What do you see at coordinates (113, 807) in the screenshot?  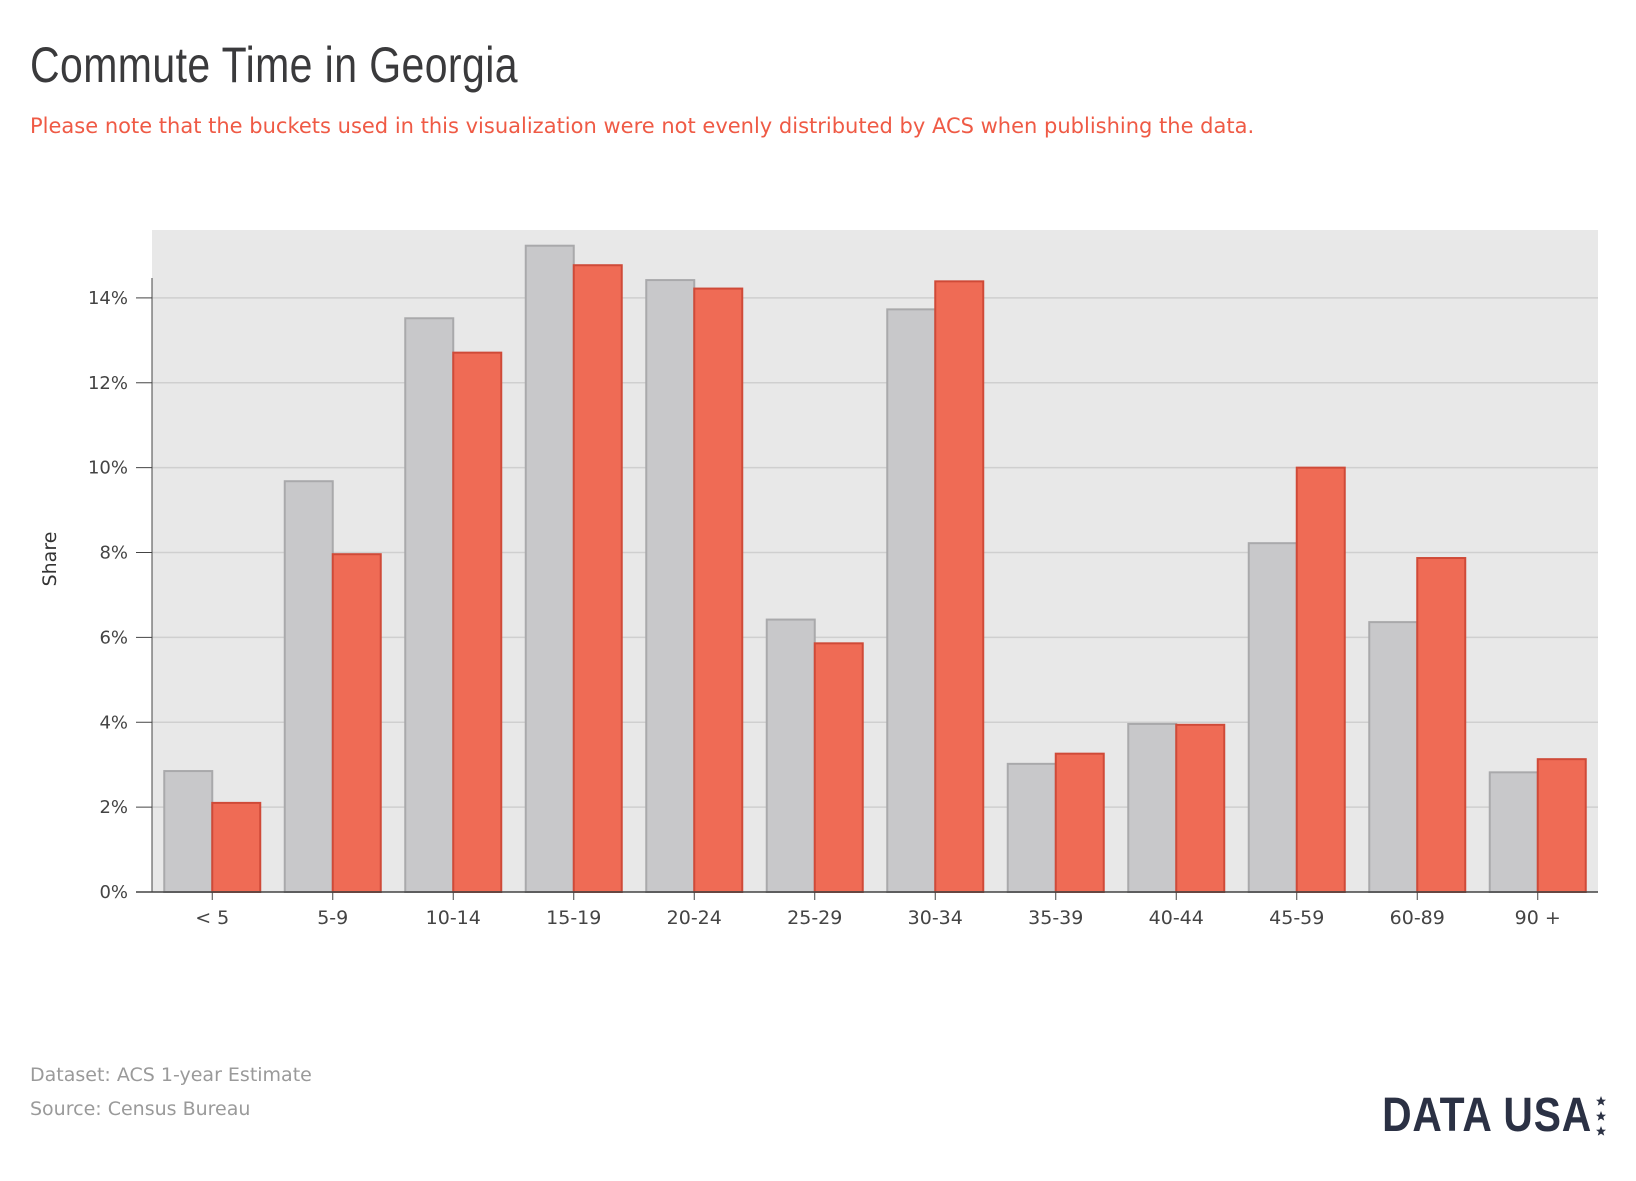 I see `y-tick-label: 2%` at bounding box center [113, 807].